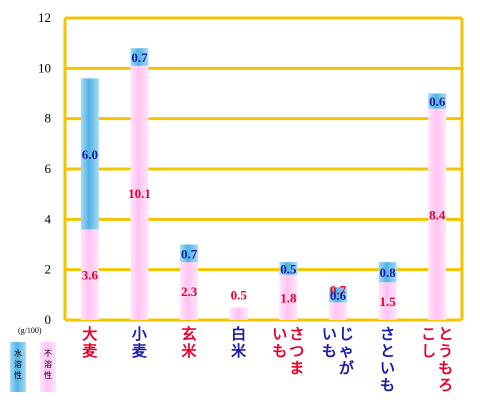 This screenshot has height=400, width=480. What do you see at coordinates (445, 351) in the screenshot?
I see `category-label-char: う` at bounding box center [445, 351].